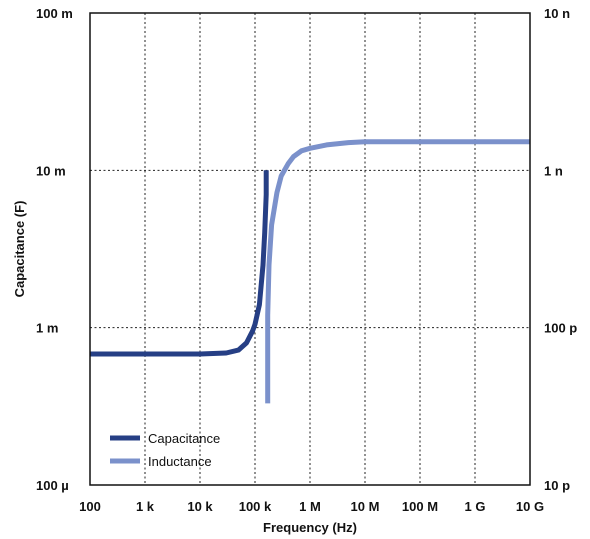  Describe the element at coordinates (19, 249) in the screenshot. I see `y-axis-title: Capacitance (F)` at that location.